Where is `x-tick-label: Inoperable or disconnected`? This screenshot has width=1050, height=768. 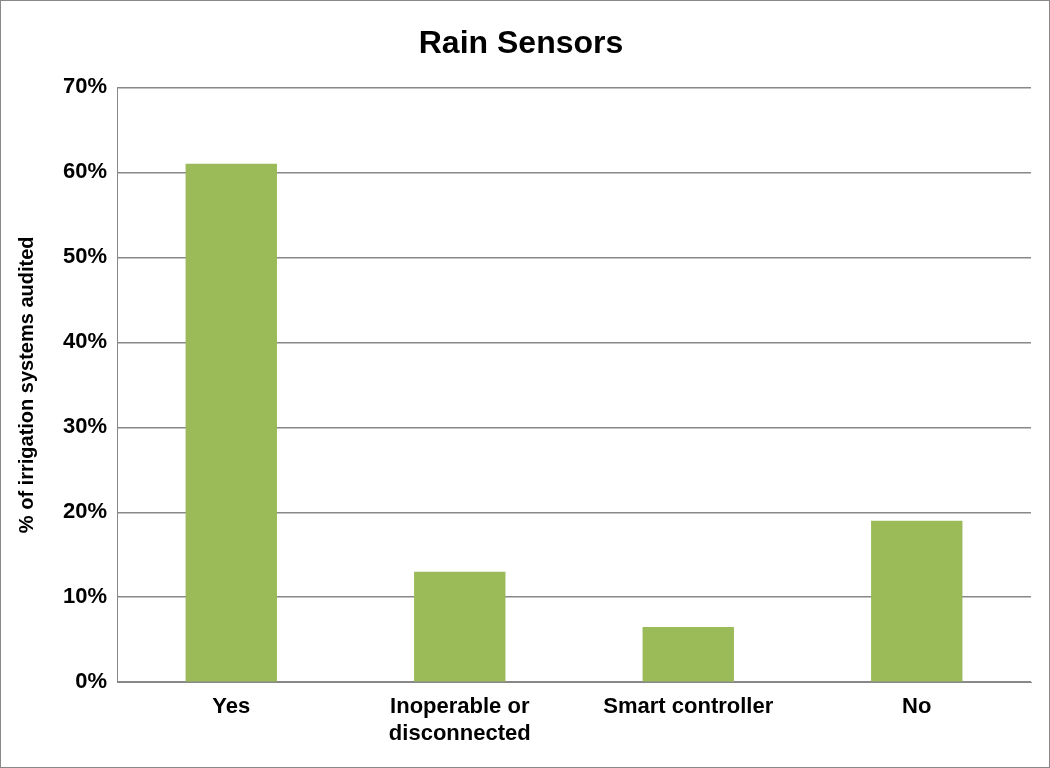 x-tick-label: Inoperable or disconnected is located at coordinates (459, 719).